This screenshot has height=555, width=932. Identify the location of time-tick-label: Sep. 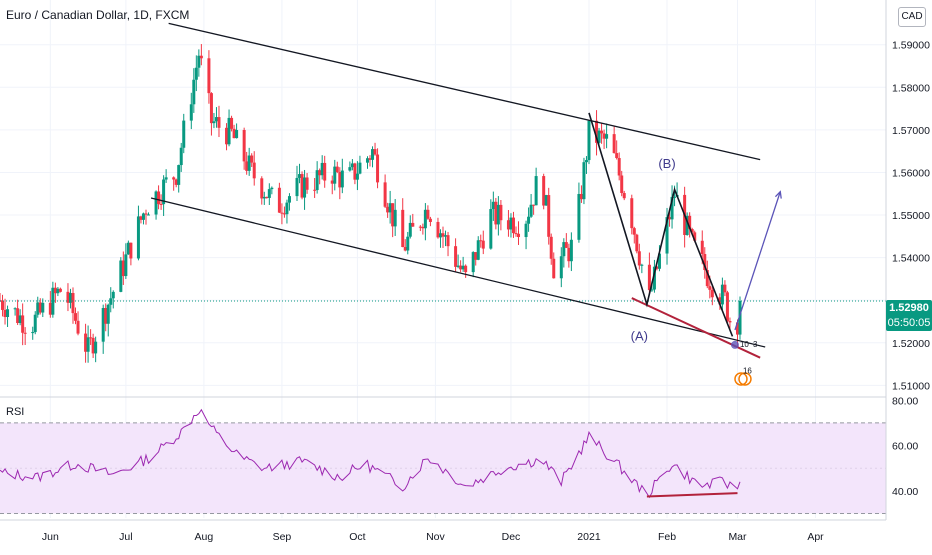
(282, 537).